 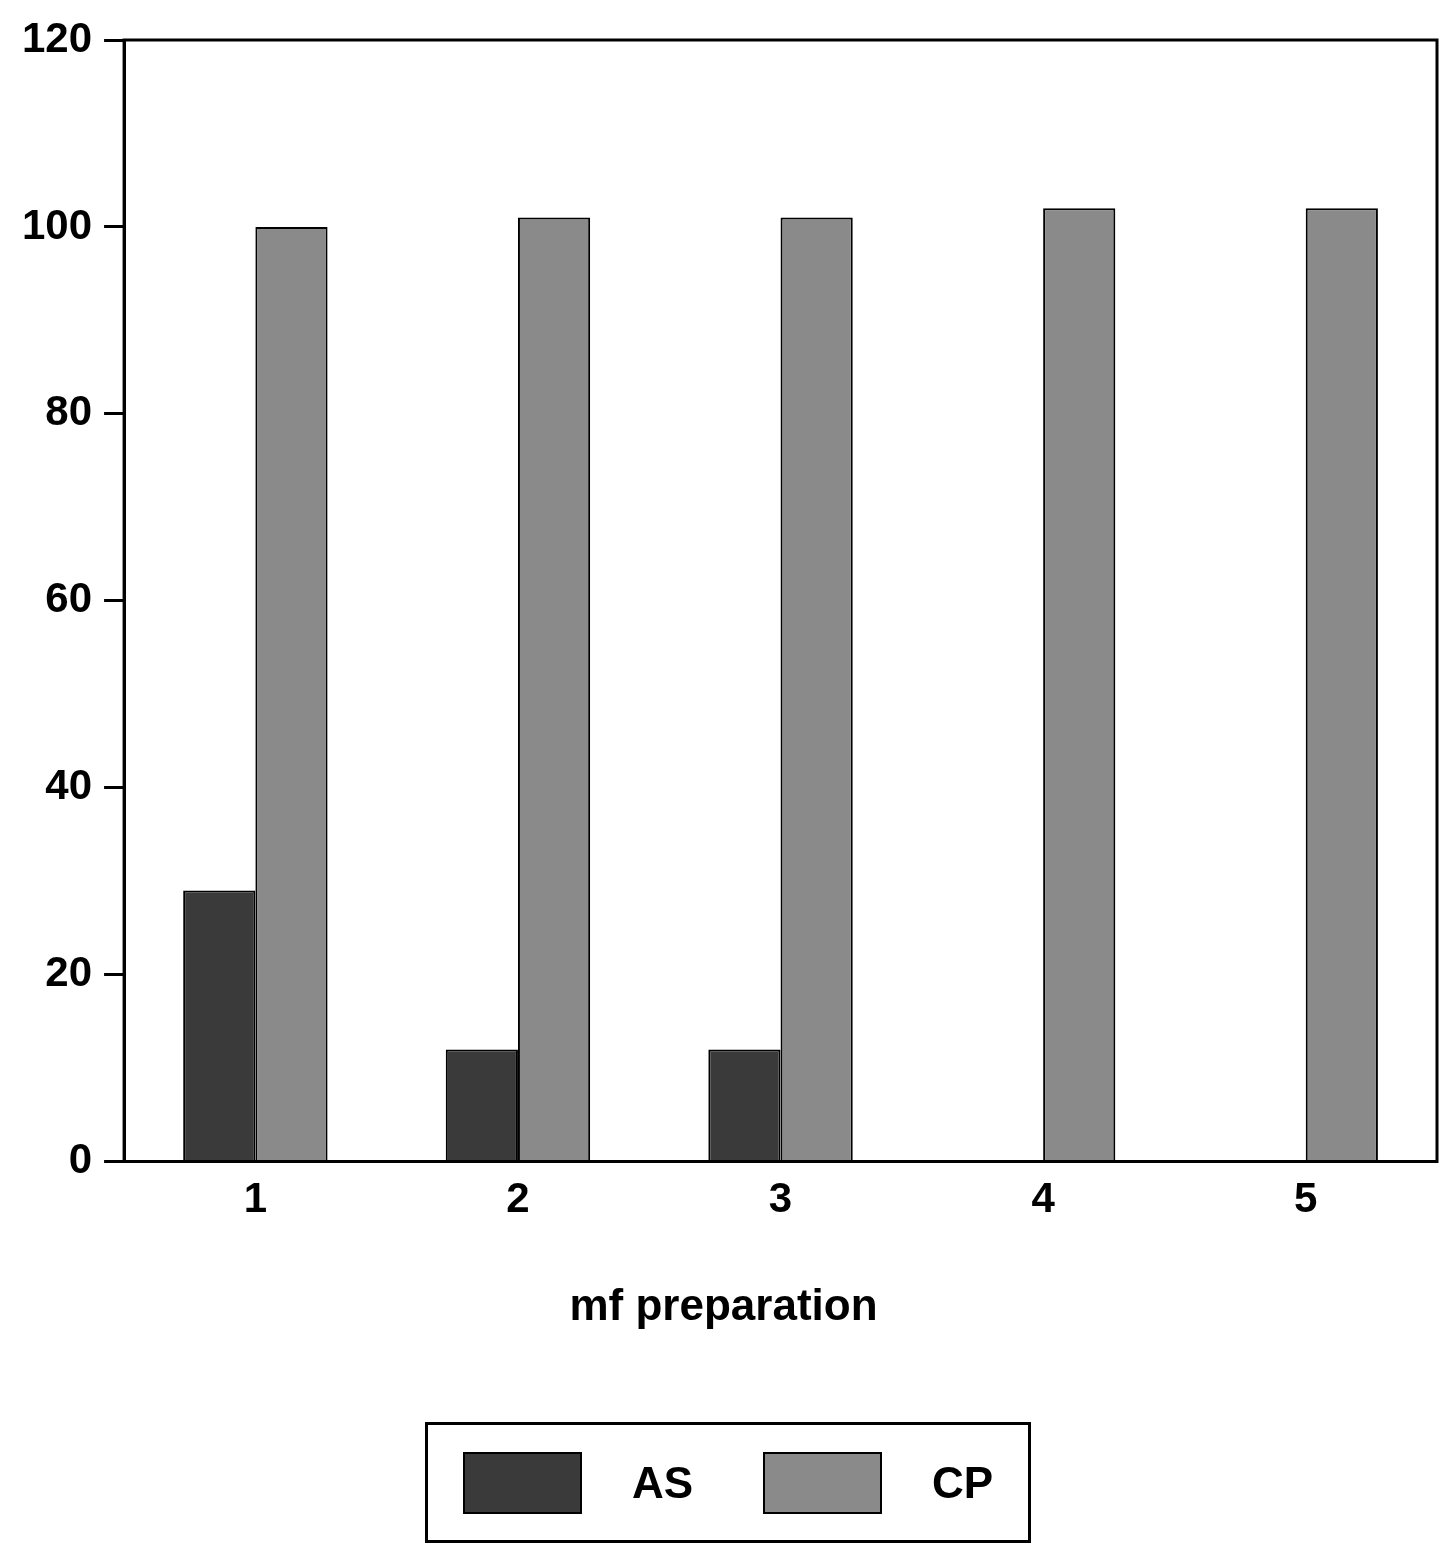 I want to click on x-tick-label: 3, so click(x=780, y=1198).